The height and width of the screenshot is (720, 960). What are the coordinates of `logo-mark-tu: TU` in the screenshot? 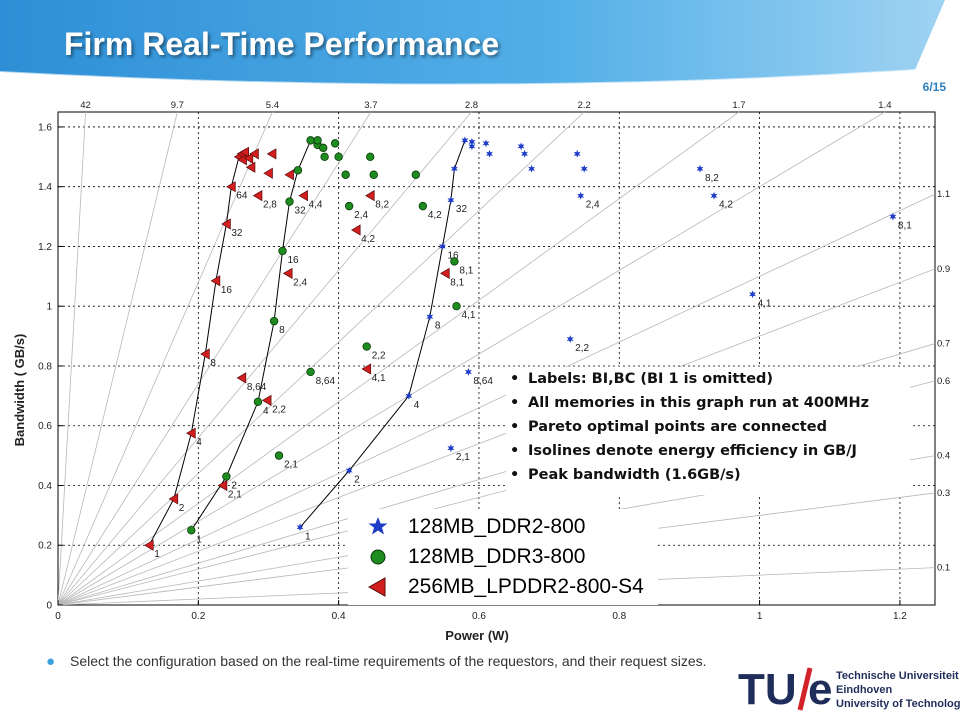 It's located at (767, 689).